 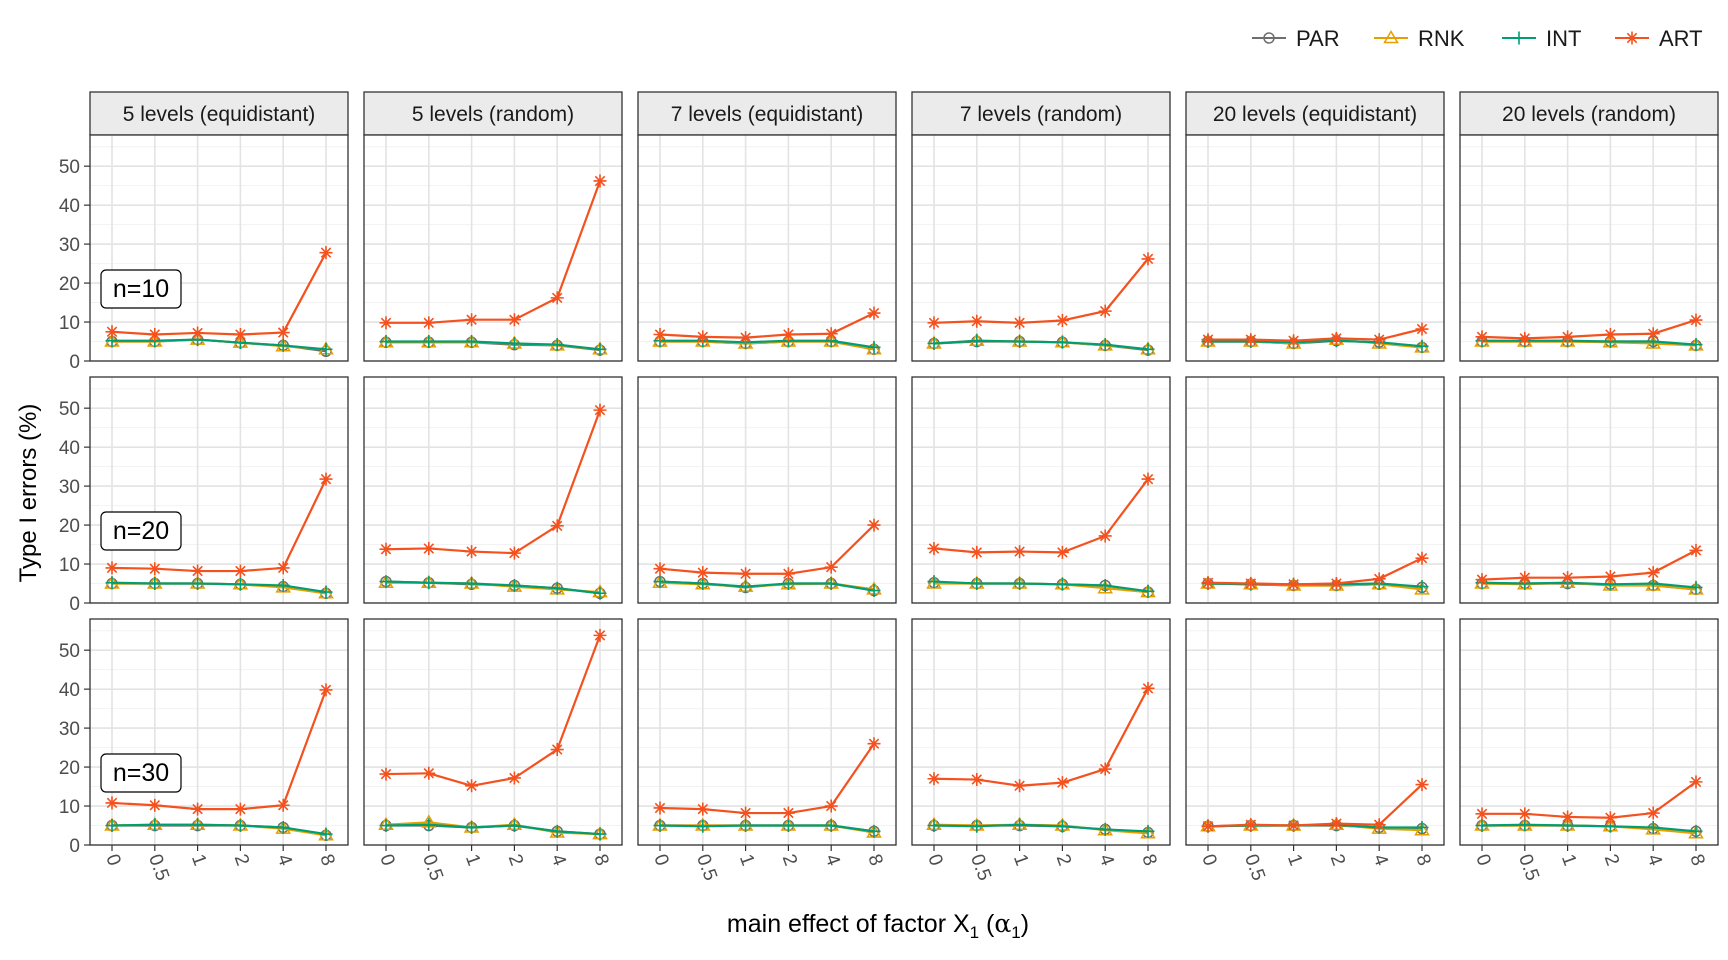 What do you see at coordinates (74, 604) in the screenshot?
I see `y-tick-label: 0` at bounding box center [74, 604].